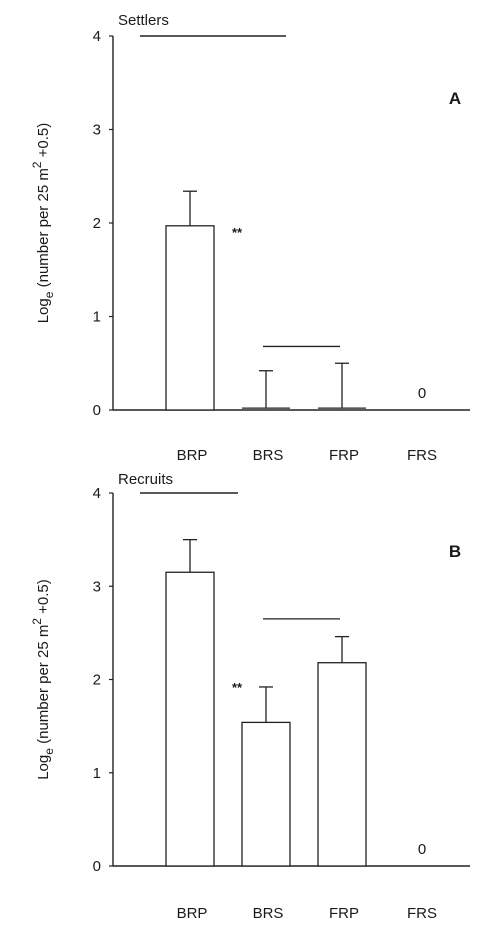 This screenshot has width=493, height=926. What do you see at coordinates (455, 551) in the screenshot?
I see `panel-letter: B` at bounding box center [455, 551].